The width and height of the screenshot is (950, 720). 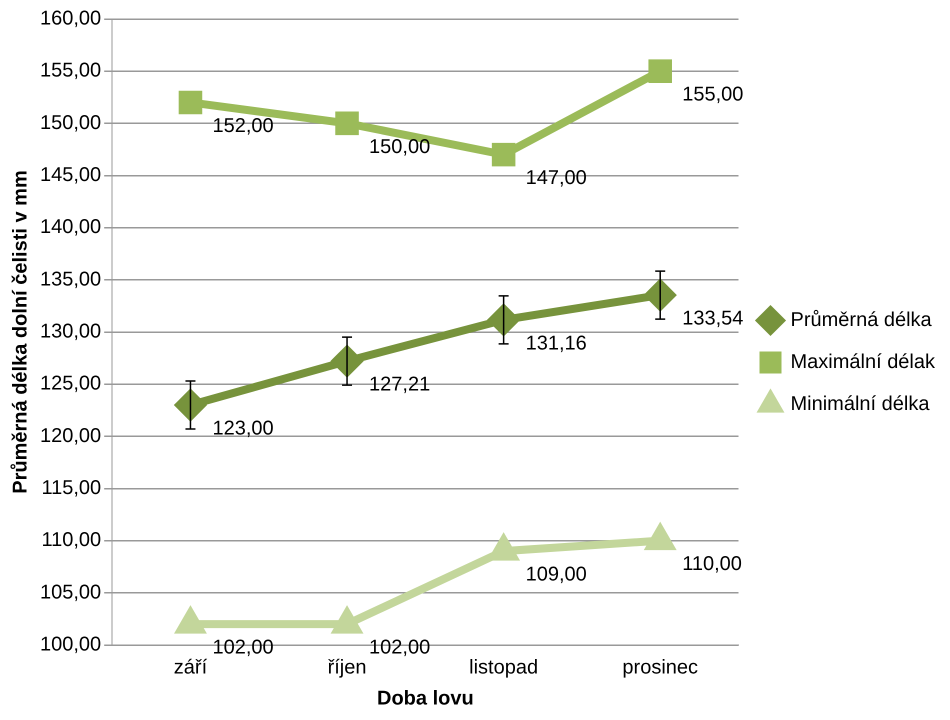 I want to click on y-tick-label: 140,00, so click(x=71, y=227).